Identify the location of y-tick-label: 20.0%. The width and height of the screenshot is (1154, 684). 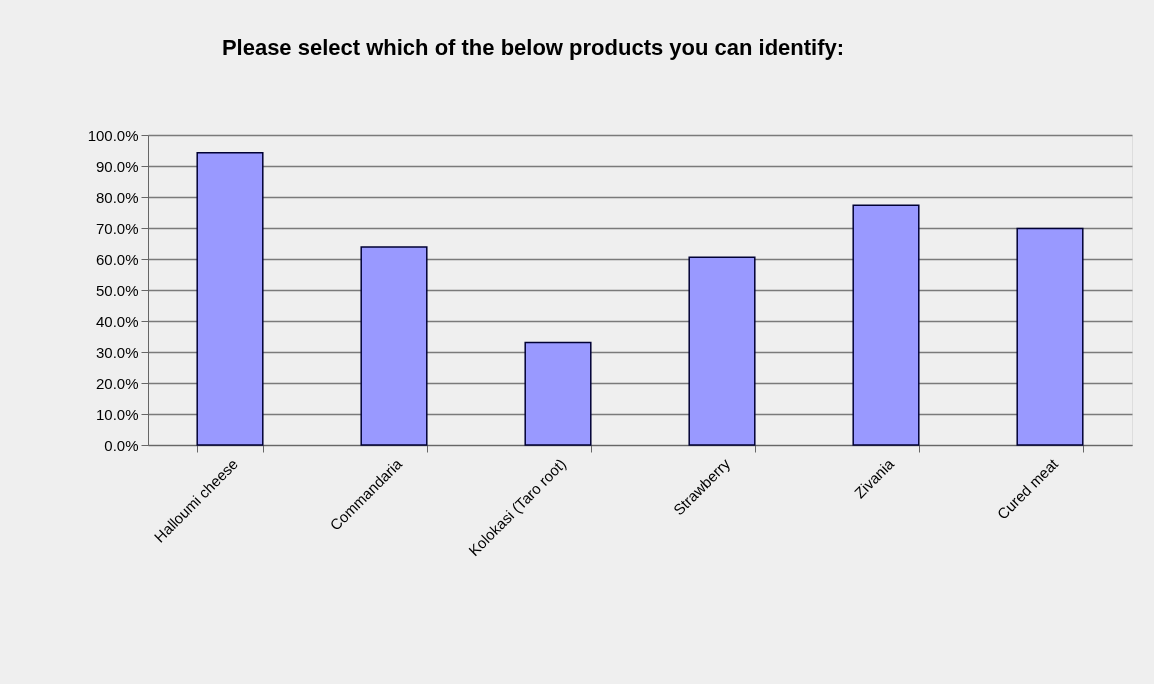
(117, 383).